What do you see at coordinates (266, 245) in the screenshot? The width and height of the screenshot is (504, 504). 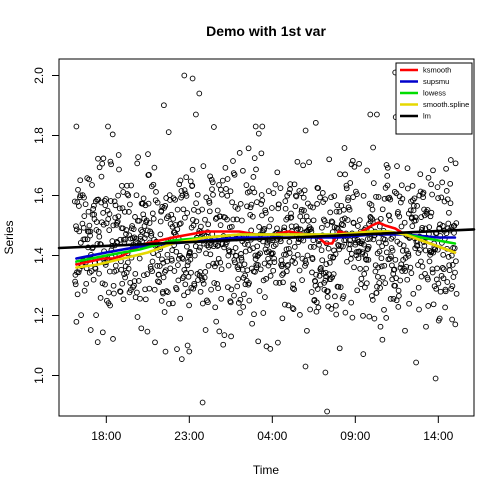 I see `smoother-lines` at bounding box center [266, 245].